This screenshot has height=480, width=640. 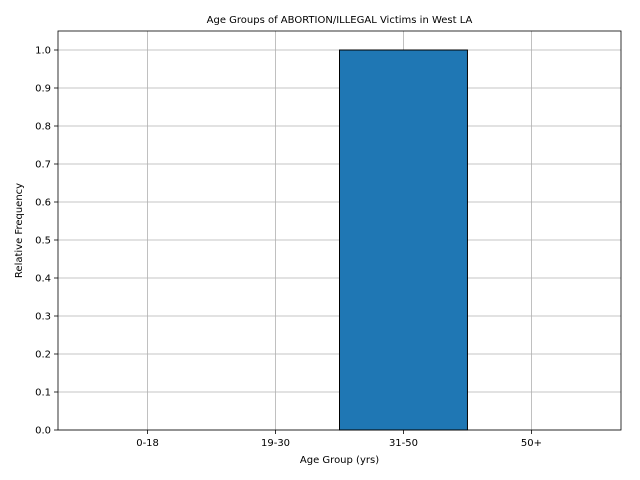 What do you see at coordinates (43, 279) in the screenshot?
I see `y-tick-label: 0.4` at bounding box center [43, 279].